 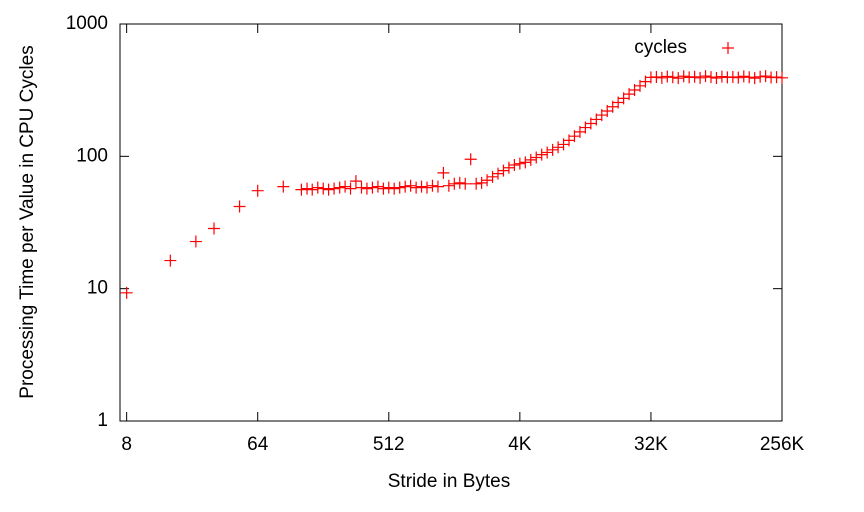 What do you see at coordinates (27, 221) in the screenshot?
I see `y-axis-title: Processing Time per Value in CPU Cycles` at bounding box center [27, 221].